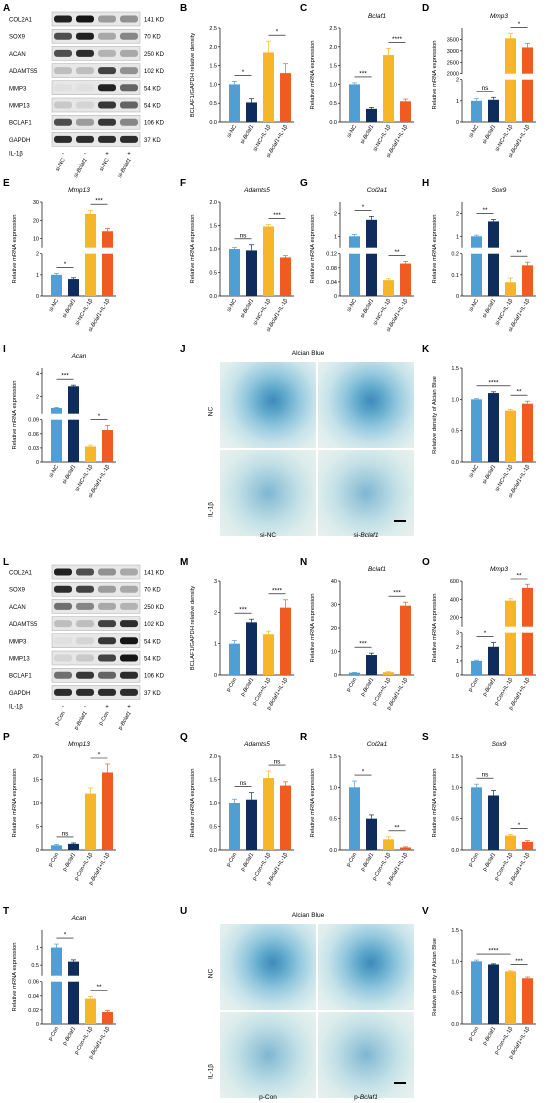 This screenshot has height=1103, width=548. I want to click on chart-title: Col2a1, so click(377, 744).